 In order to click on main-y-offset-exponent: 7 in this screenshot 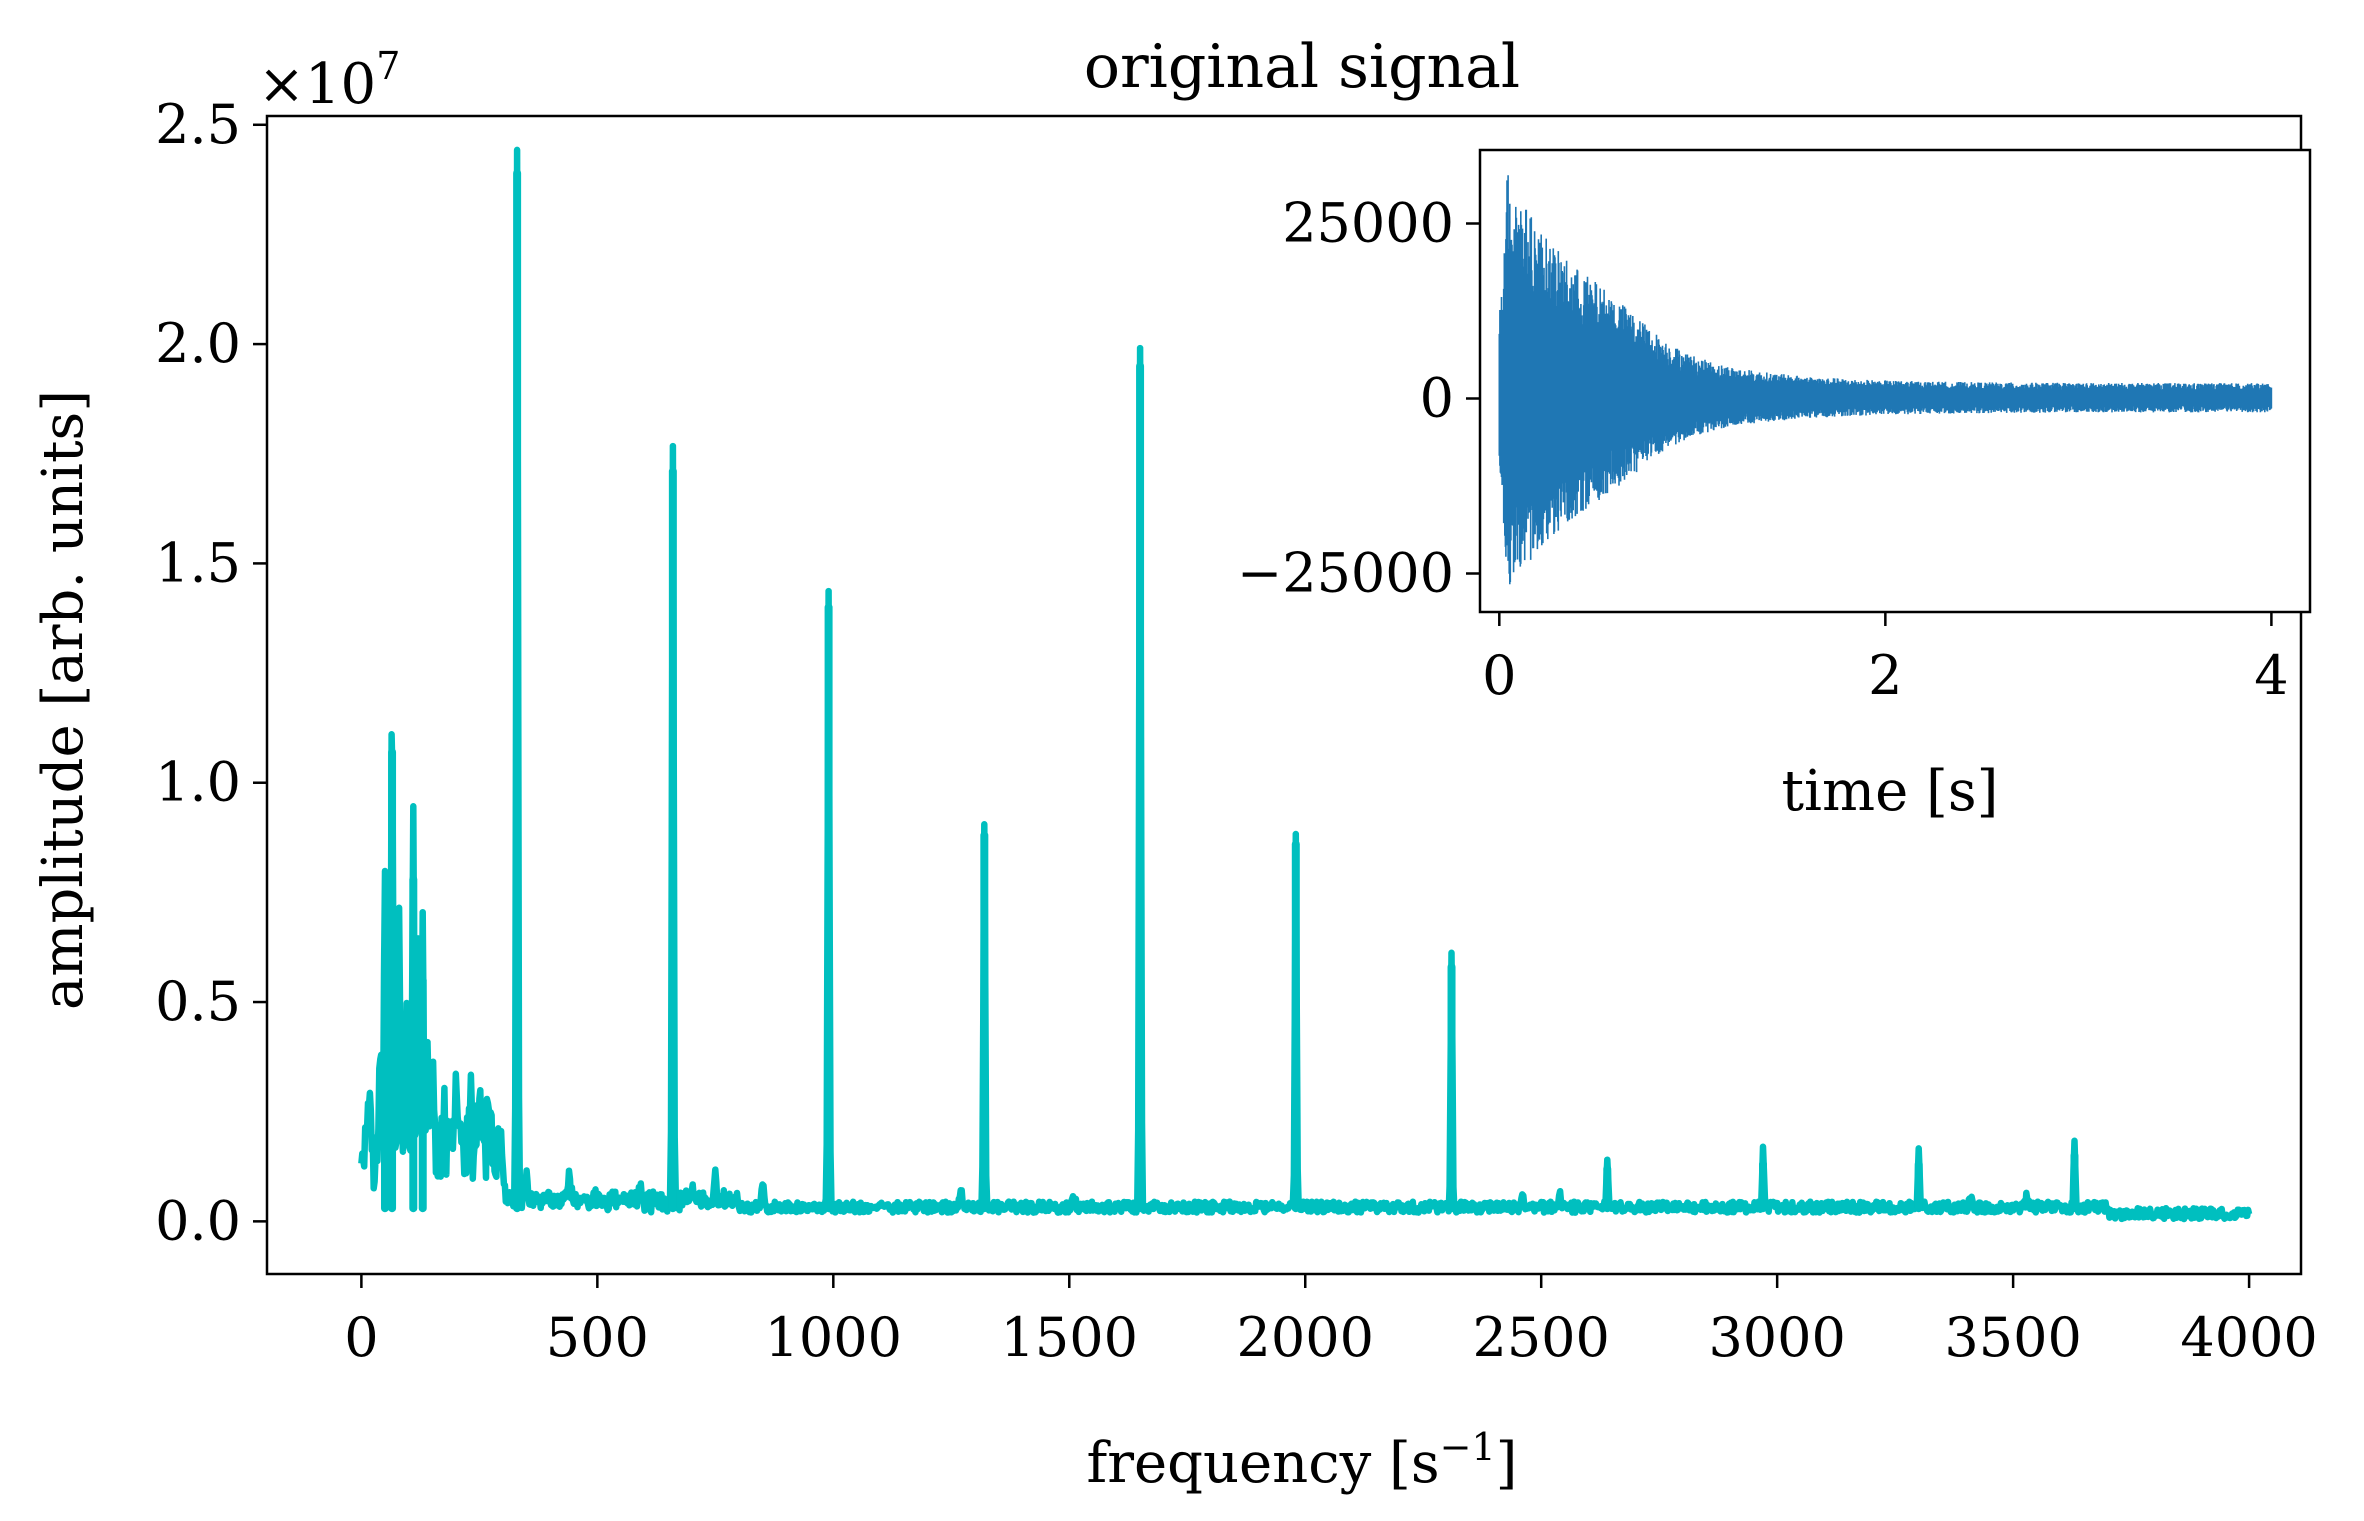, I will do `click(388, 66)`.